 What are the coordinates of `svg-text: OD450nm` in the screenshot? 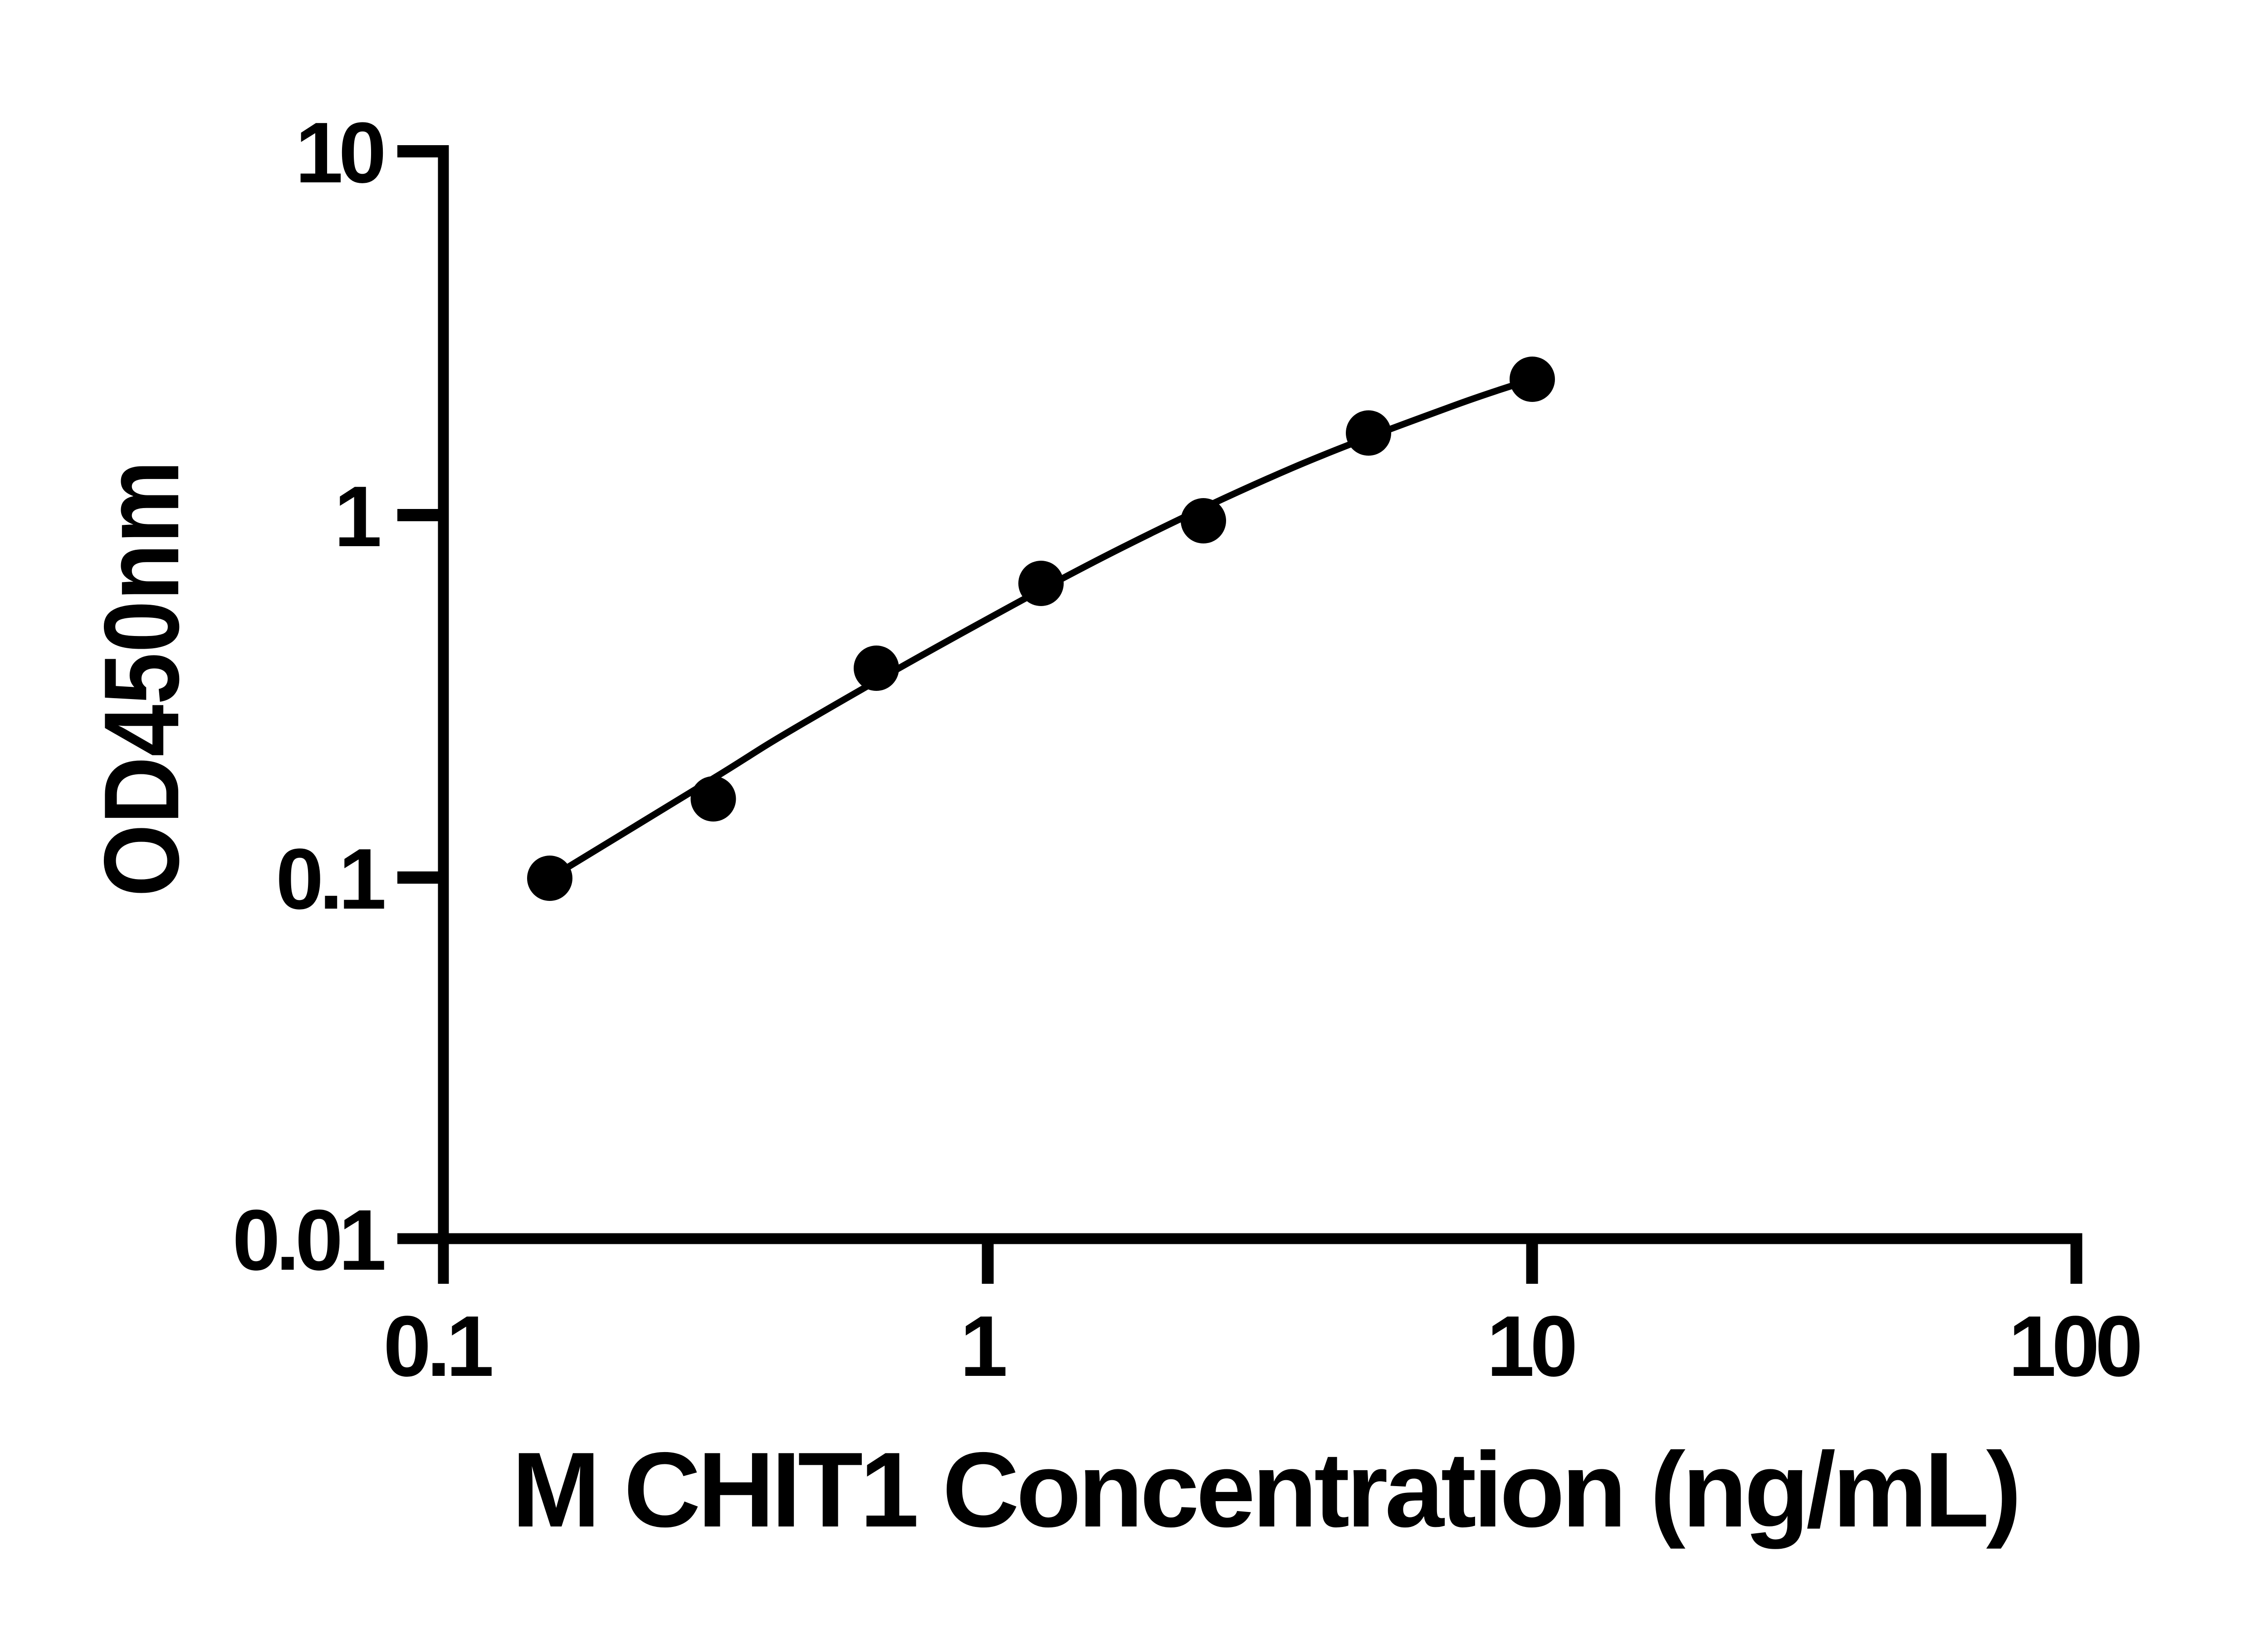 It's located at (141, 678).